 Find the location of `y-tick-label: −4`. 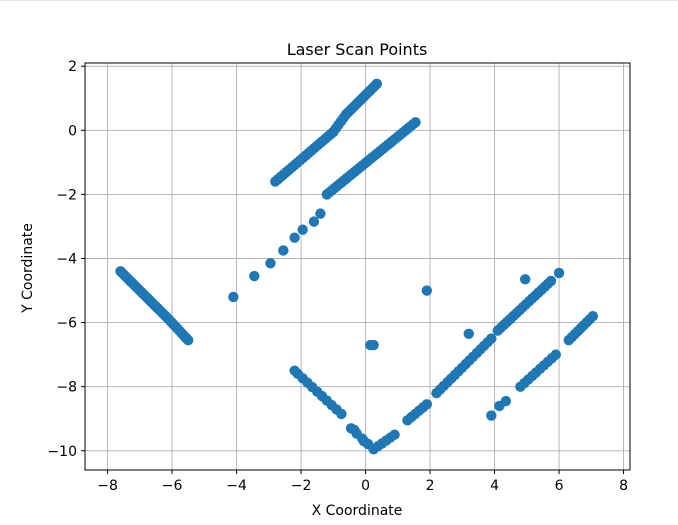

y-tick-label: −4 is located at coordinates (66, 259).